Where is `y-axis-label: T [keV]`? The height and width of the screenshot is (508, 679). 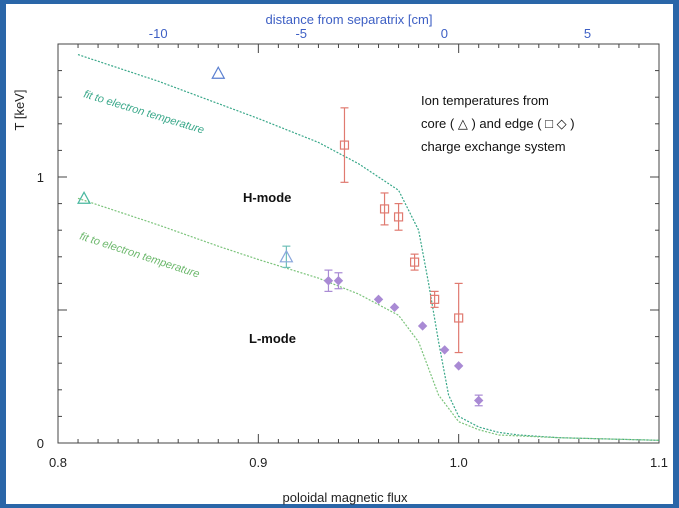
y-axis-label: T [keV] is located at coordinates (19, 110).